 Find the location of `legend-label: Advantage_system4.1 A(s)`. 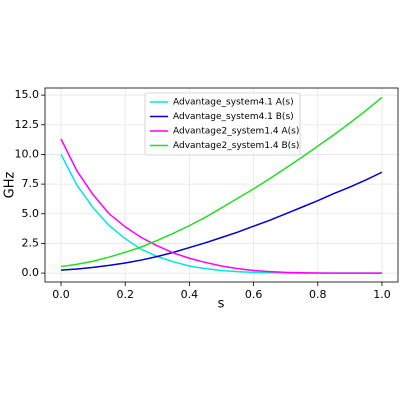

legend-label: Advantage_system4.1 A(s) is located at coordinates (233, 103).